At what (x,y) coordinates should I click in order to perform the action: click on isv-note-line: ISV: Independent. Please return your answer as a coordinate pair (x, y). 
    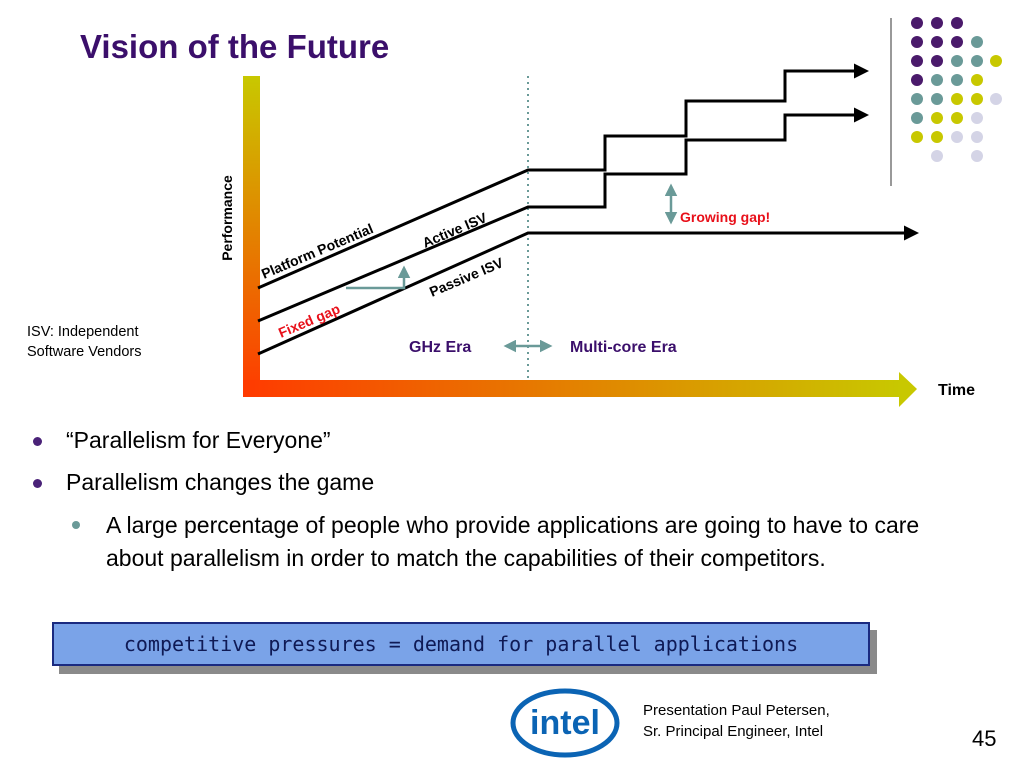
    Looking at the image, I should click on (83, 332).